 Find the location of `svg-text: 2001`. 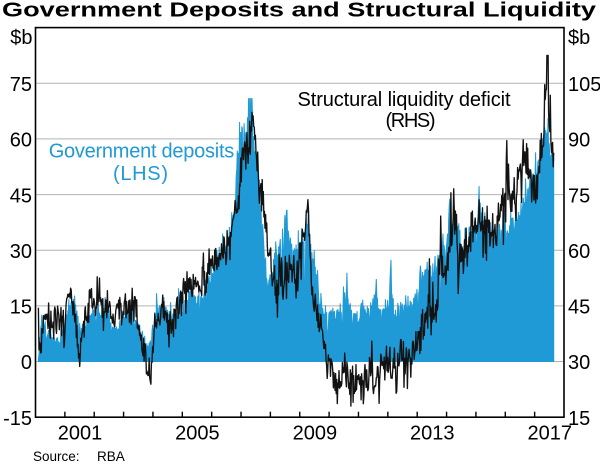

svg-text: 2001 is located at coordinates (80, 434).